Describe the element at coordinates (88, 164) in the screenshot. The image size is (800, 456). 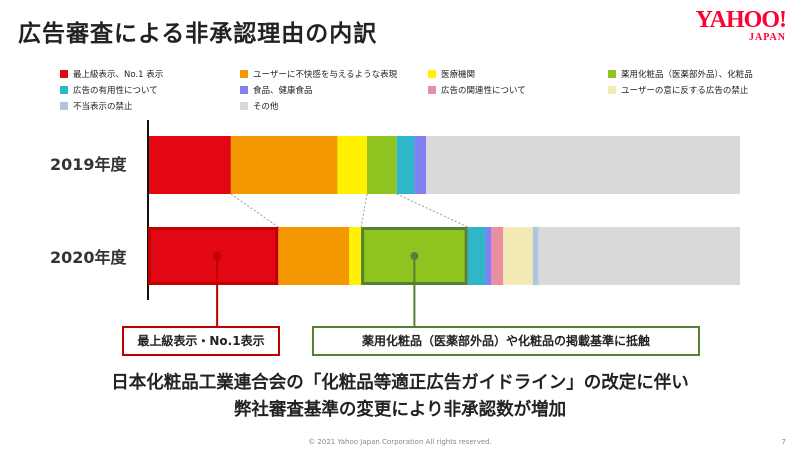
I see `category-label-2019: 2019年度` at that location.